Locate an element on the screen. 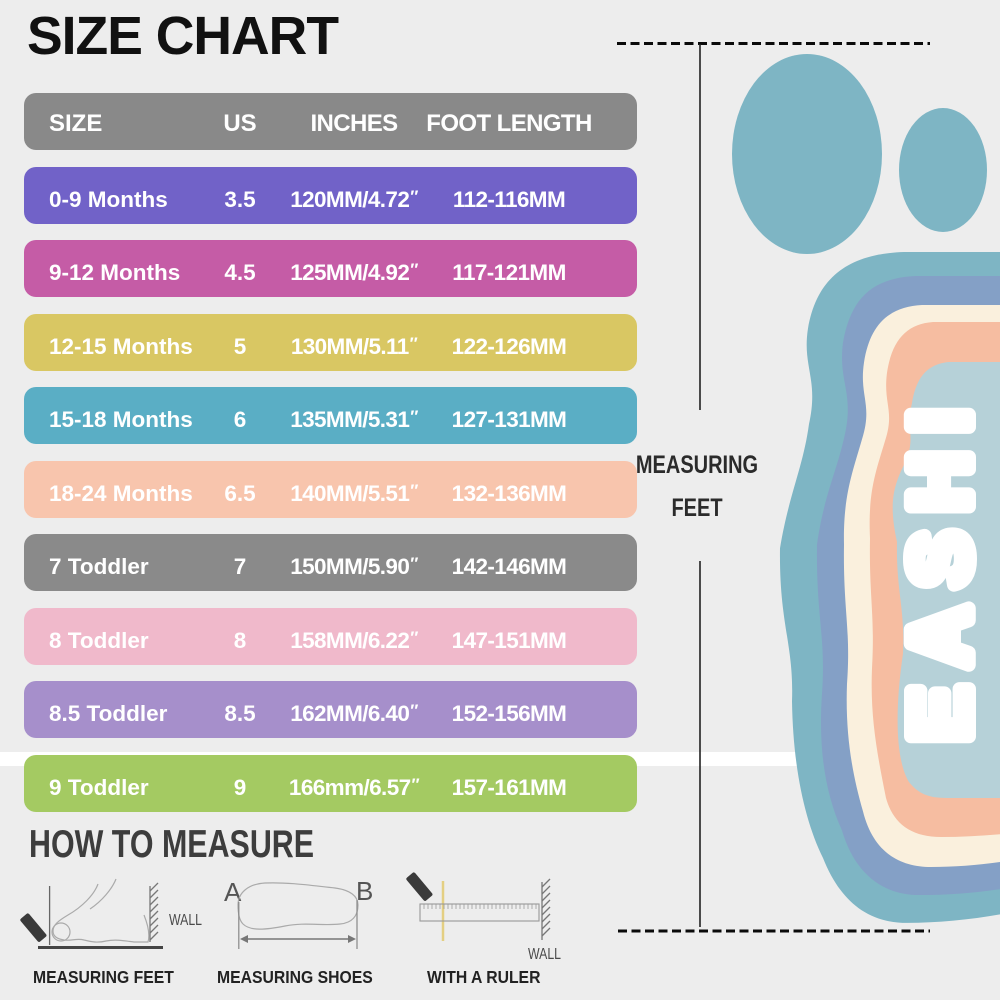 This screenshot has height=1000, width=1000. svg-text: A is located at coordinates (233, 892).